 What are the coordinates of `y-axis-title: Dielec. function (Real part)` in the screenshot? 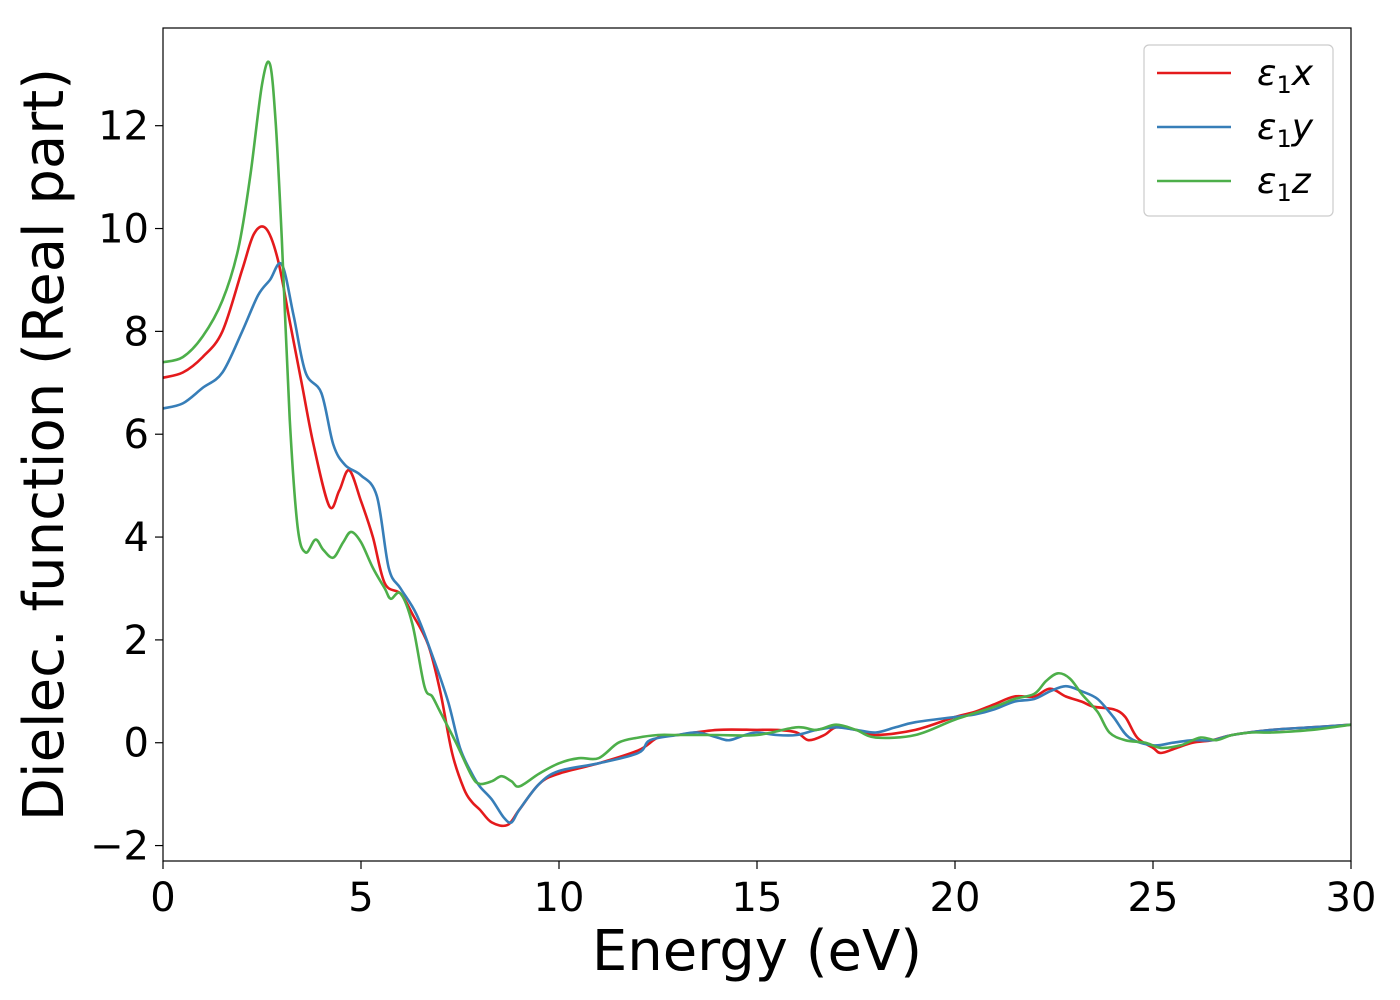 It's located at (44, 444).